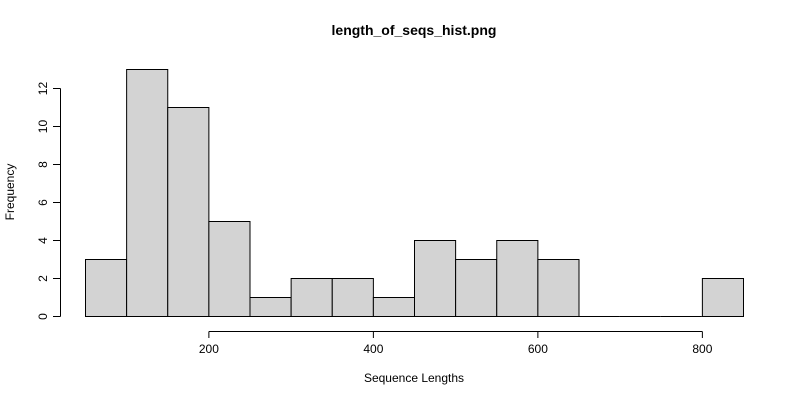 The width and height of the screenshot is (800, 400). What do you see at coordinates (43, 164) in the screenshot?
I see `y-tick-label: 8` at bounding box center [43, 164].